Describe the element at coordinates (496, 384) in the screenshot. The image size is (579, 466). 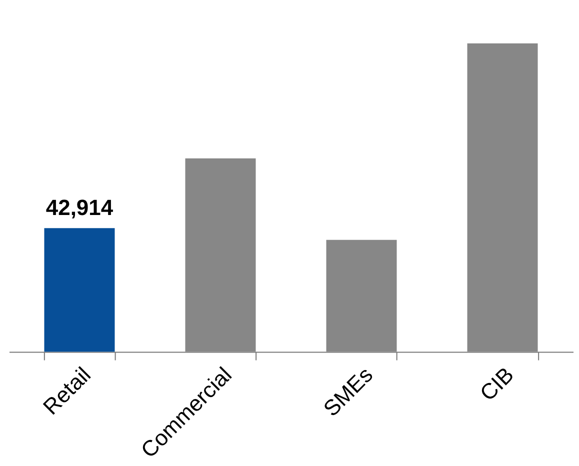
I see `x-tick-label: CIB` at that location.